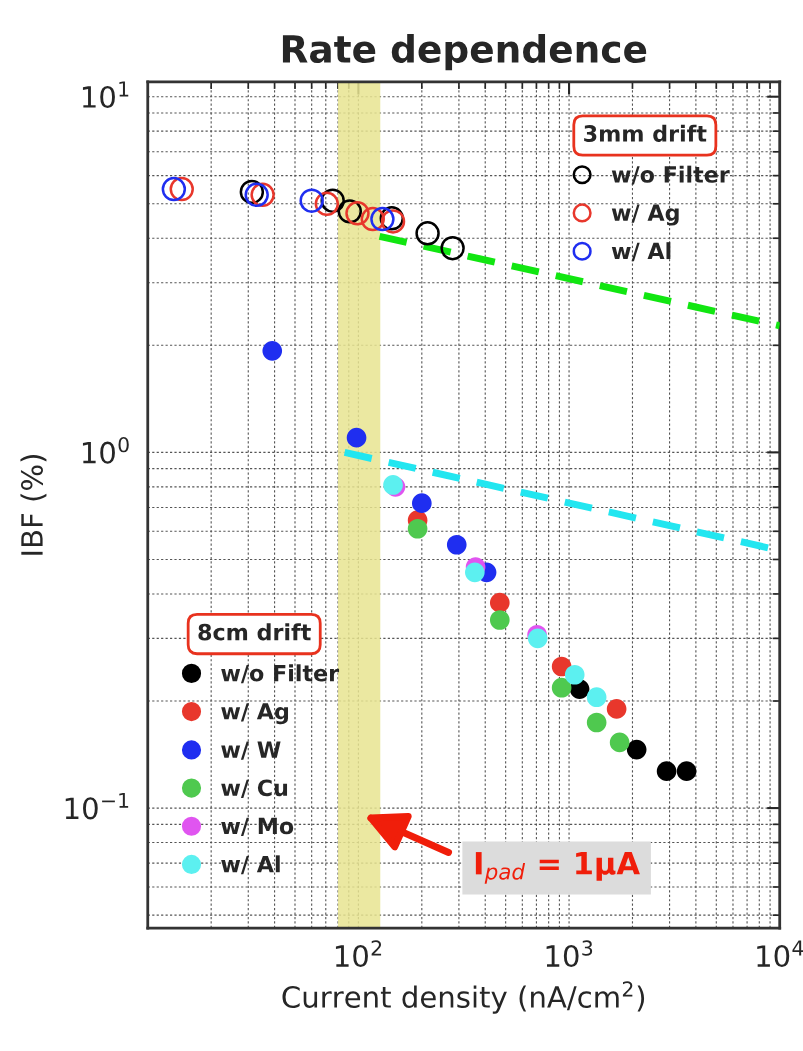 The height and width of the screenshot is (1051, 803). Describe the element at coordinates (463, 997) in the screenshot. I see `x-axis-title: Current density (nA/cm$^{2}$)` at that location.